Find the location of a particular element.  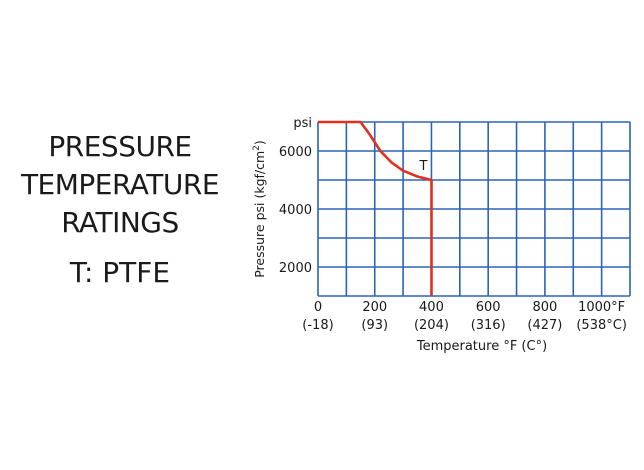

series-line-t is located at coordinates (375, 208).